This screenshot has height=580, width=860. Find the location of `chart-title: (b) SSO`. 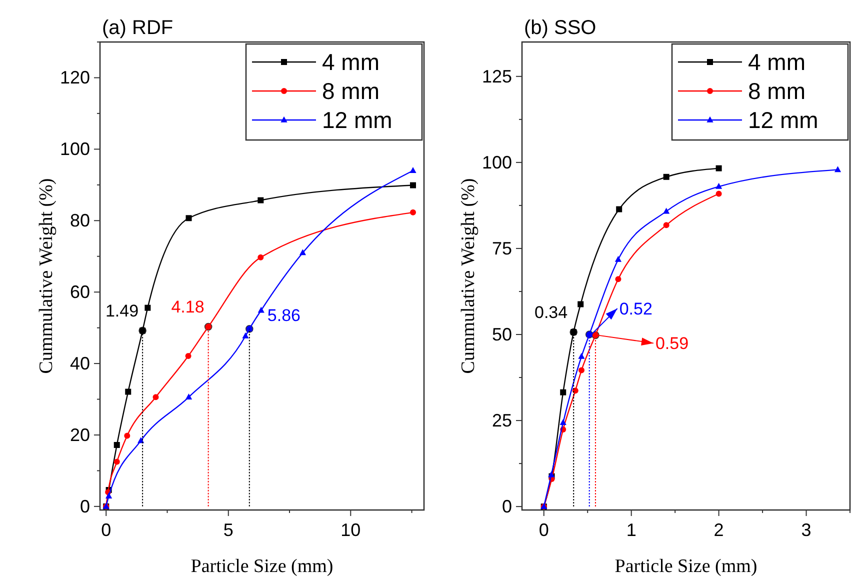

chart-title: (b) SSO is located at coordinates (560, 28).